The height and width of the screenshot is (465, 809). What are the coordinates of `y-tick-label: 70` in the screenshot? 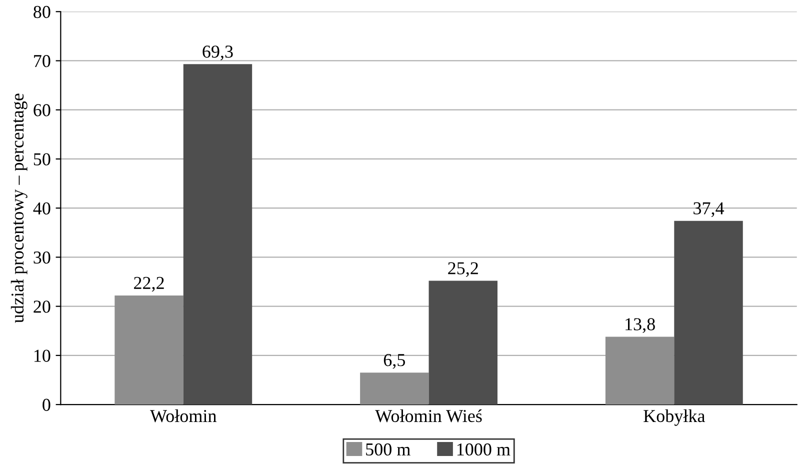 It's located at (42, 61).